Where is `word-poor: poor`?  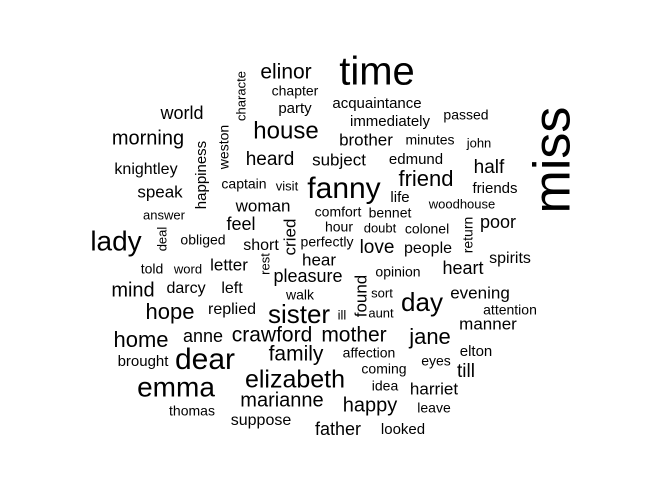
word-poor: poor is located at coordinates (498, 222).